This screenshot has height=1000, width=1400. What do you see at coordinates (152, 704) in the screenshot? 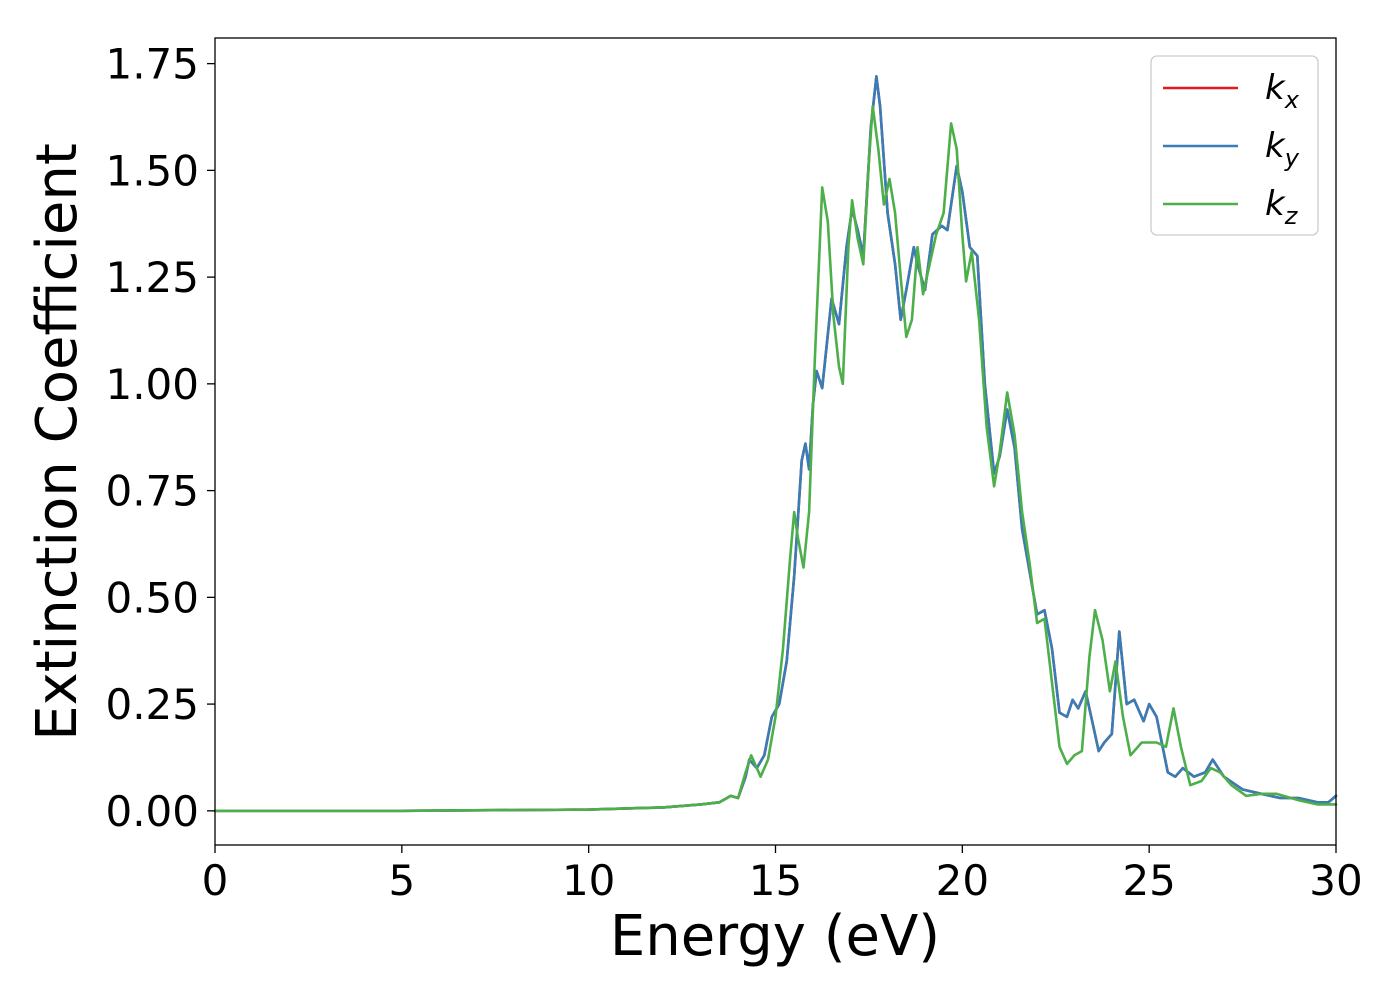
I see `y-tick-label: 0.25` at bounding box center [152, 704].